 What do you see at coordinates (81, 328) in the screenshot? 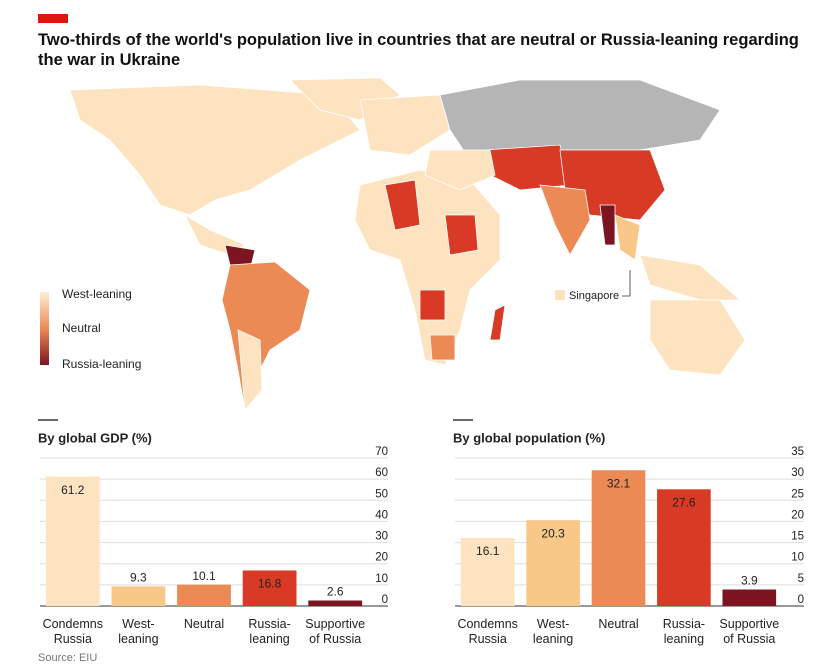
I see `legend-label: Neutral` at bounding box center [81, 328].